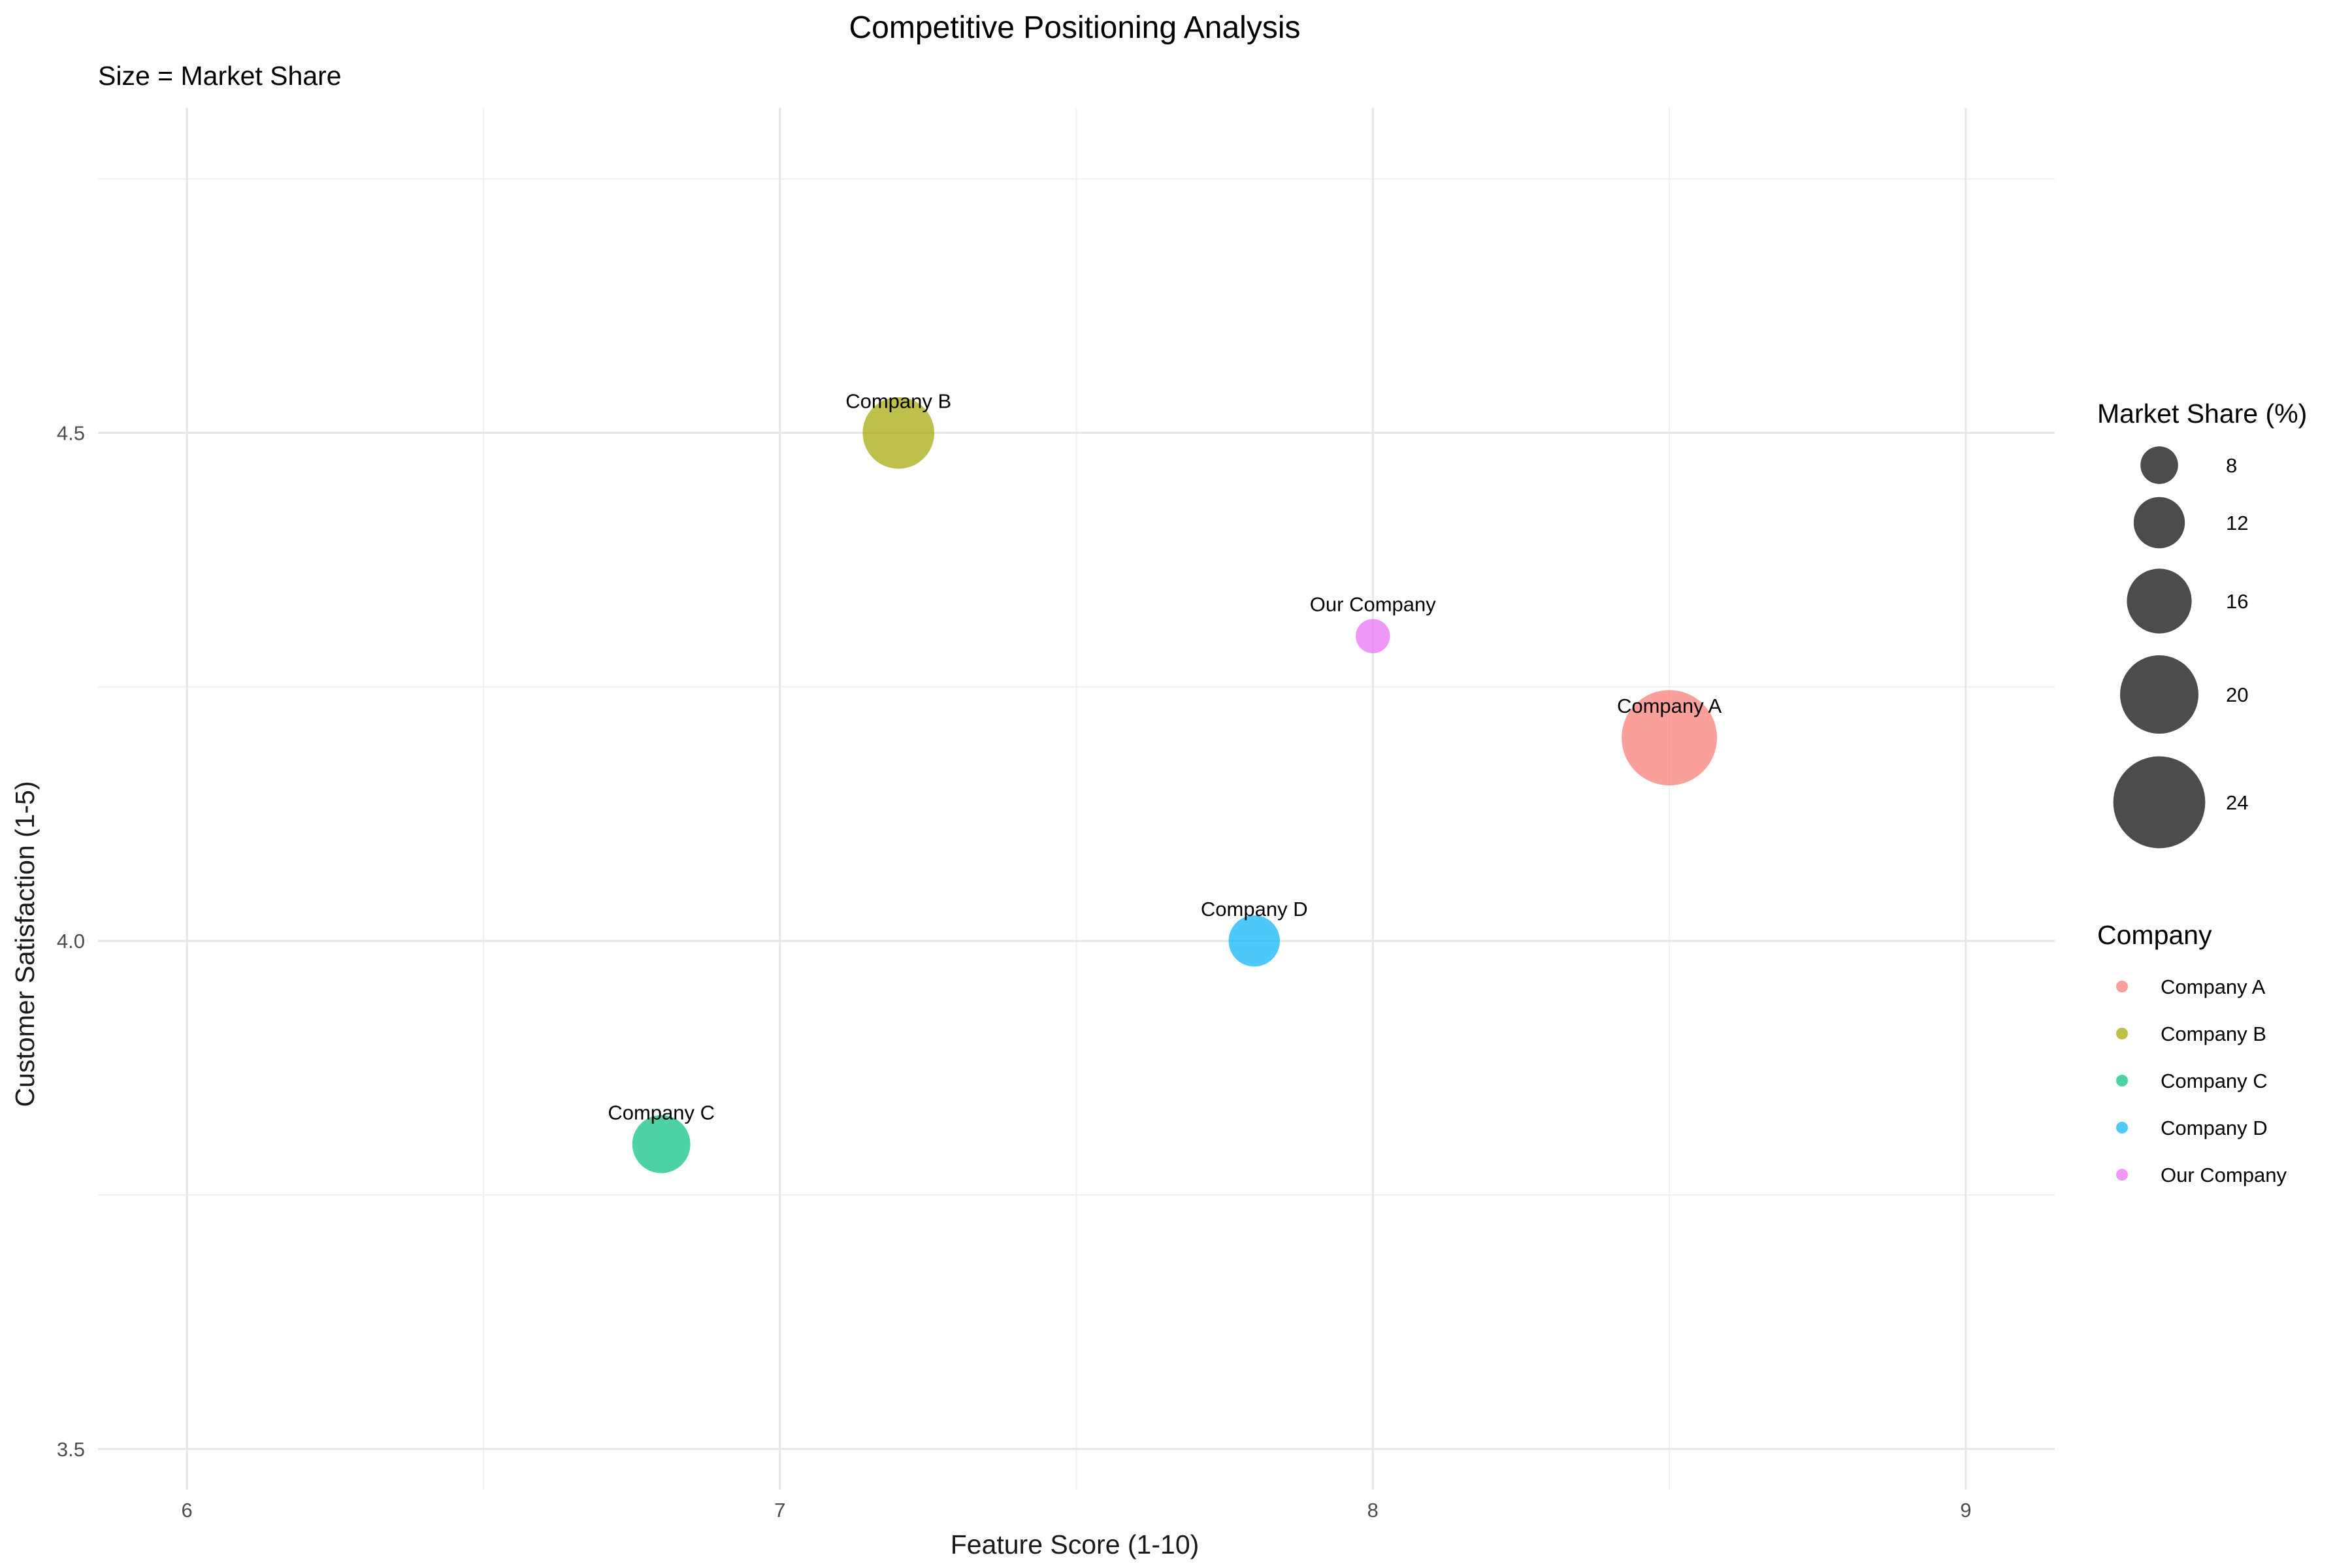 The image size is (2352, 1568). Describe the element at coordinates (2213, 1033) in the screenshot. I see `color-legend-label: Company B` at that location.